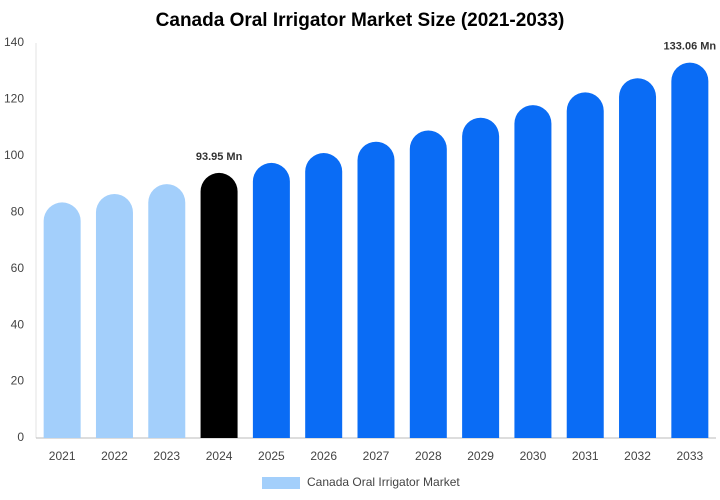 Image resolution: width=720 pixels, height=500 pixels. What do you see at coordinates (383, 482) in the screenshot?
I see `legend-label: Canada Oral Irrigator Market` at bounding box center [383, 482].